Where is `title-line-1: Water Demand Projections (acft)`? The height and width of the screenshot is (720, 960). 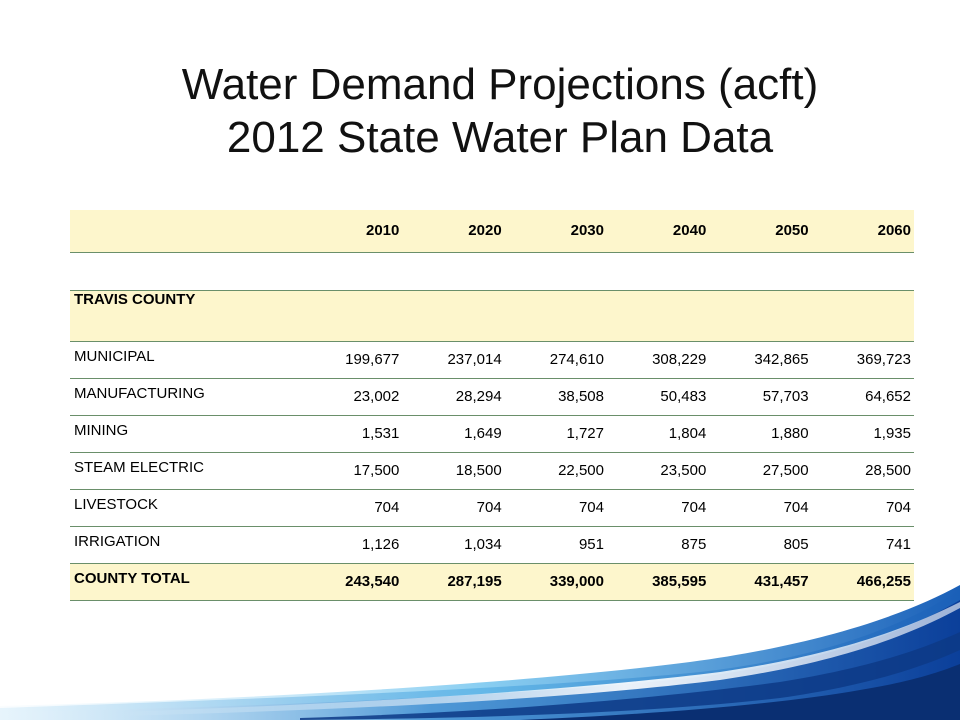 title-line-1: Water Demand Projections (acft) is located at coordinates (500, 84).